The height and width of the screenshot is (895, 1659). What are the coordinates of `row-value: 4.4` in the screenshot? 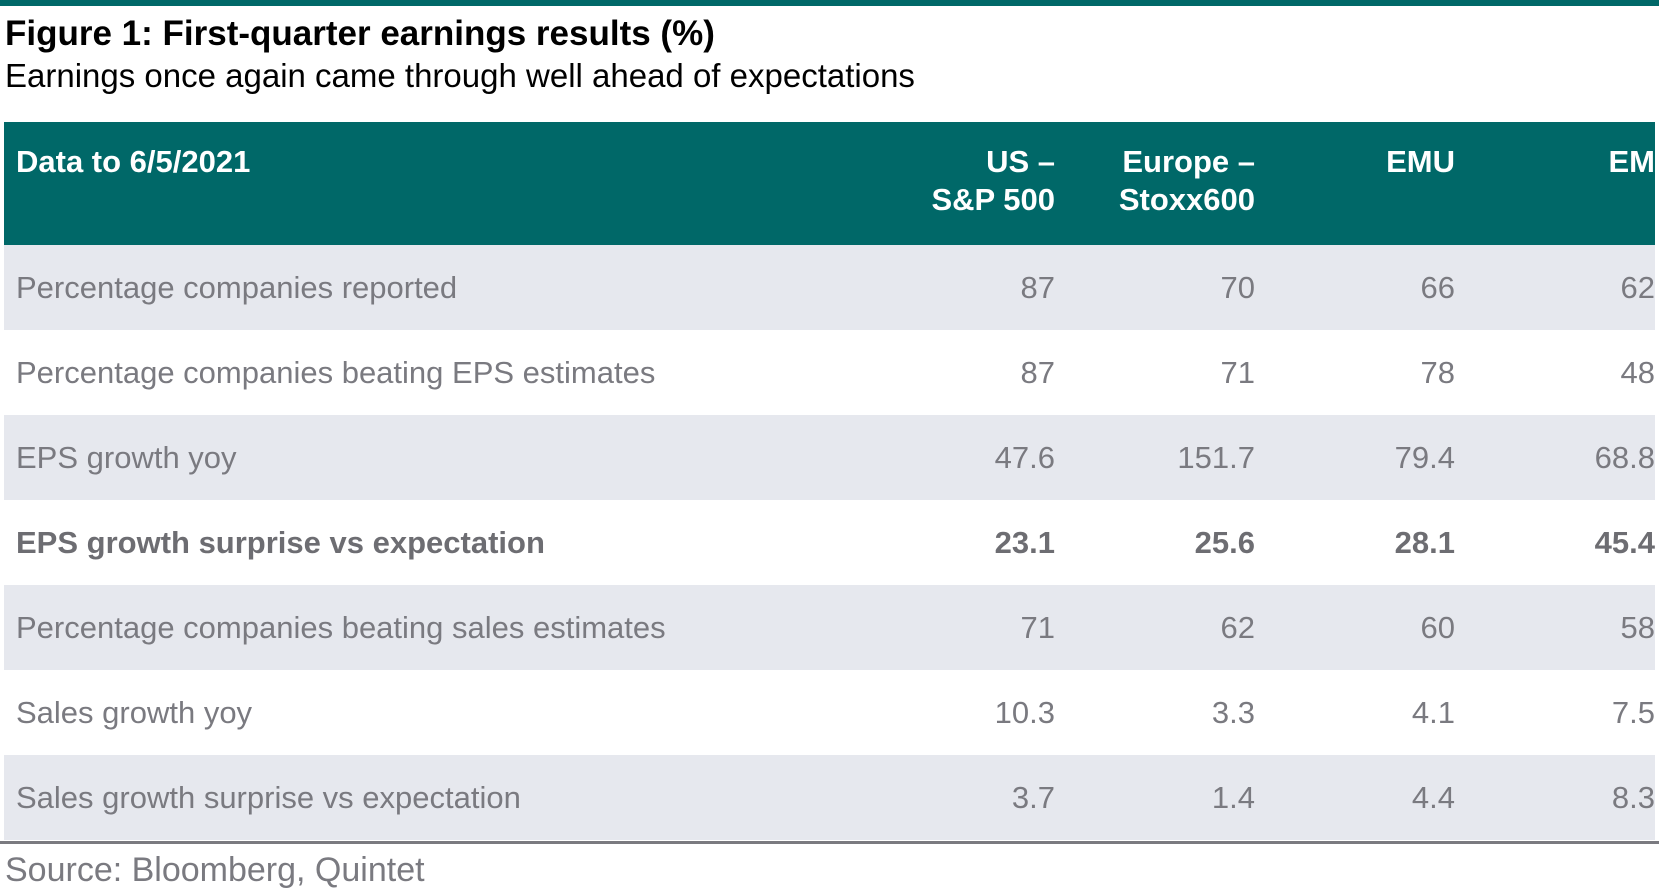 It's located at (1433, 797).